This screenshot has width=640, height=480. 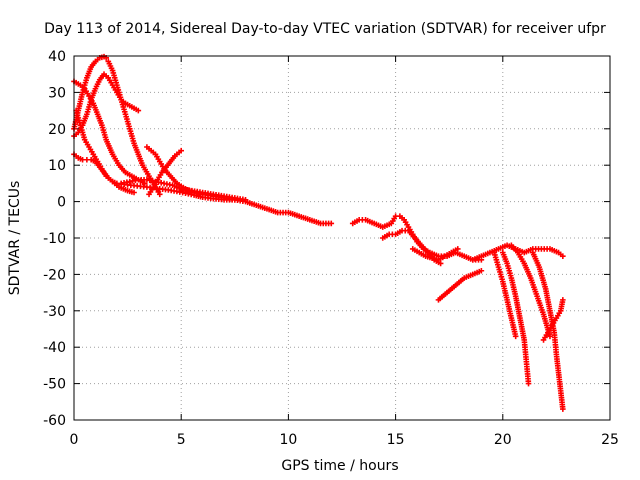 I want to click on x-tick-label: 15, so click(x=396, y=440).